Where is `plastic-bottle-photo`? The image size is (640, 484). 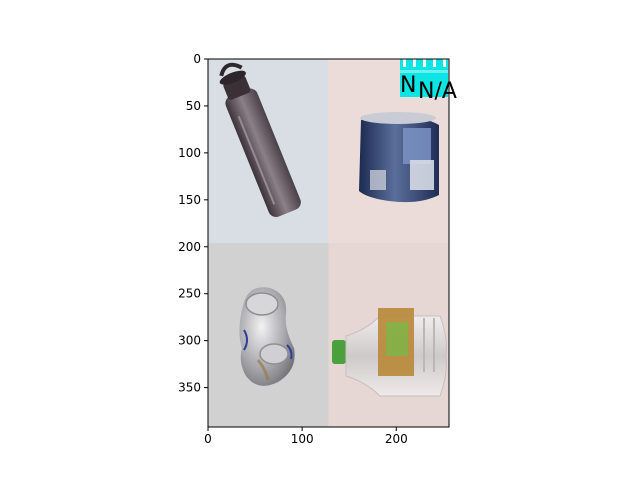 plastic-bottle-photo is located at coordinates (389, 352).